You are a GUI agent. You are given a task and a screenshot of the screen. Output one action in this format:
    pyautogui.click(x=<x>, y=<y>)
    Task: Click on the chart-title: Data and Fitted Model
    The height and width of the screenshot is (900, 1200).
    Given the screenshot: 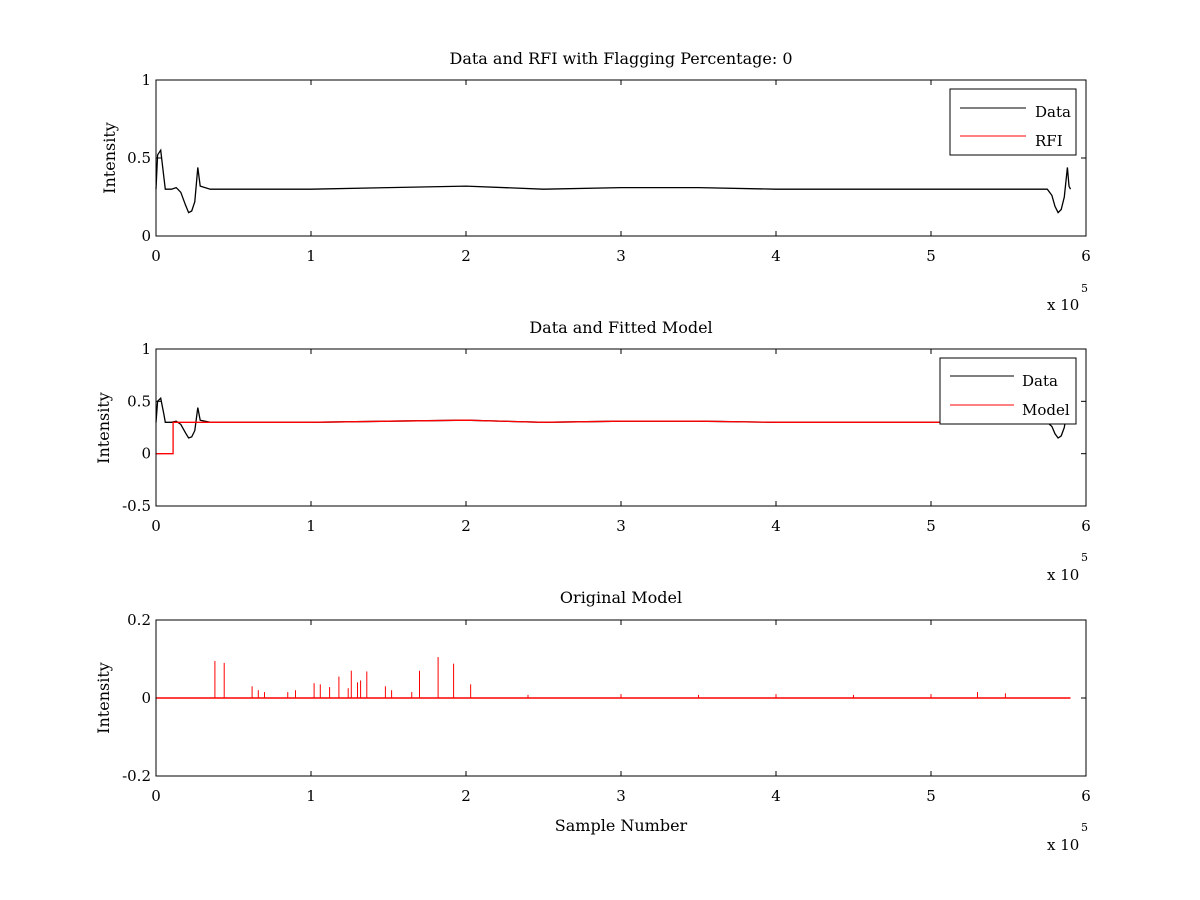 What is the action you would take?
    pyautogui.click(x=620, y=327)
    